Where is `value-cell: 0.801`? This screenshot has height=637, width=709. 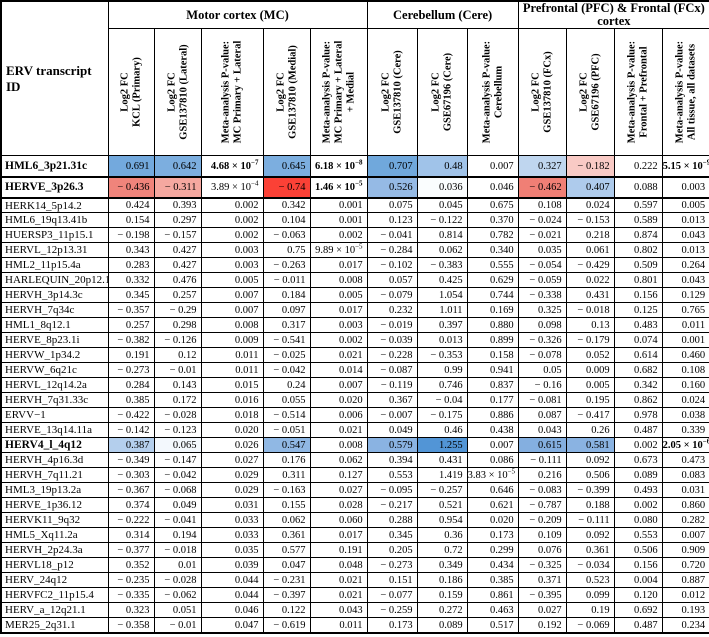
value-cell: 0.801 is located at coordinates (638, 280).